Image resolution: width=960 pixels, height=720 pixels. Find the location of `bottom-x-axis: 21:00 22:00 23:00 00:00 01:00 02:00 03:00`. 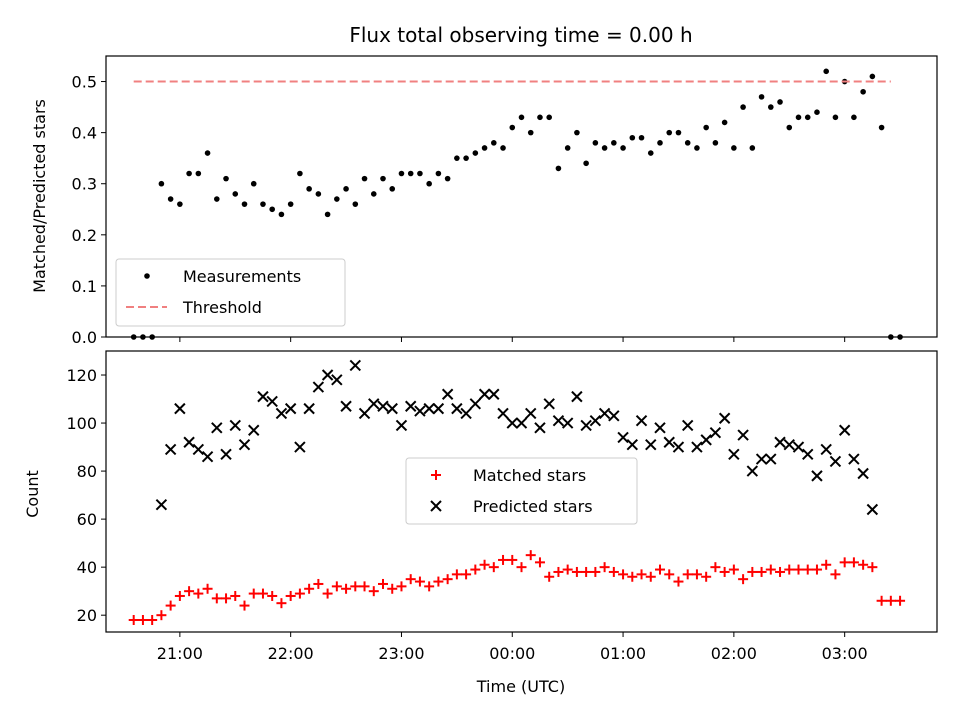

bottom-x-axis: 21:00 22:00 23:00 00:00 01:00 02:00 03:00 is located at coordinates (512, 647).